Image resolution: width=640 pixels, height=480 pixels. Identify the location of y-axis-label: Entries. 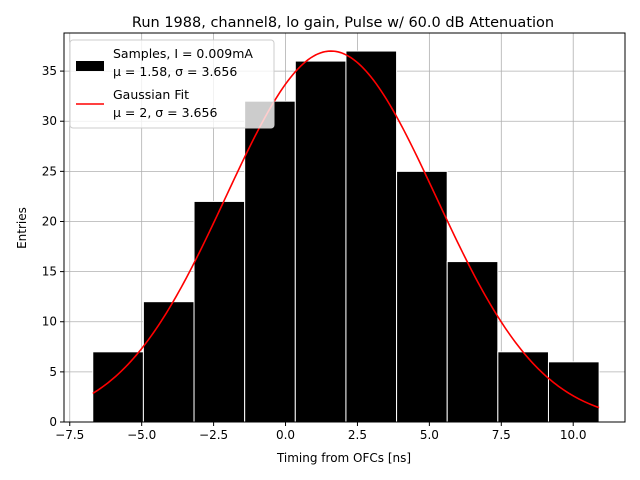
(22, 228).